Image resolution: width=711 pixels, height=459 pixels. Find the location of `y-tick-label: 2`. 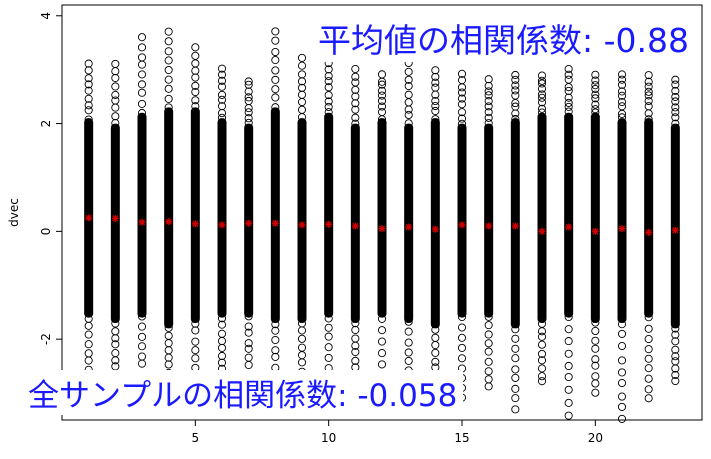

y-tick-label: 2 is located at coordinates (46, 124).